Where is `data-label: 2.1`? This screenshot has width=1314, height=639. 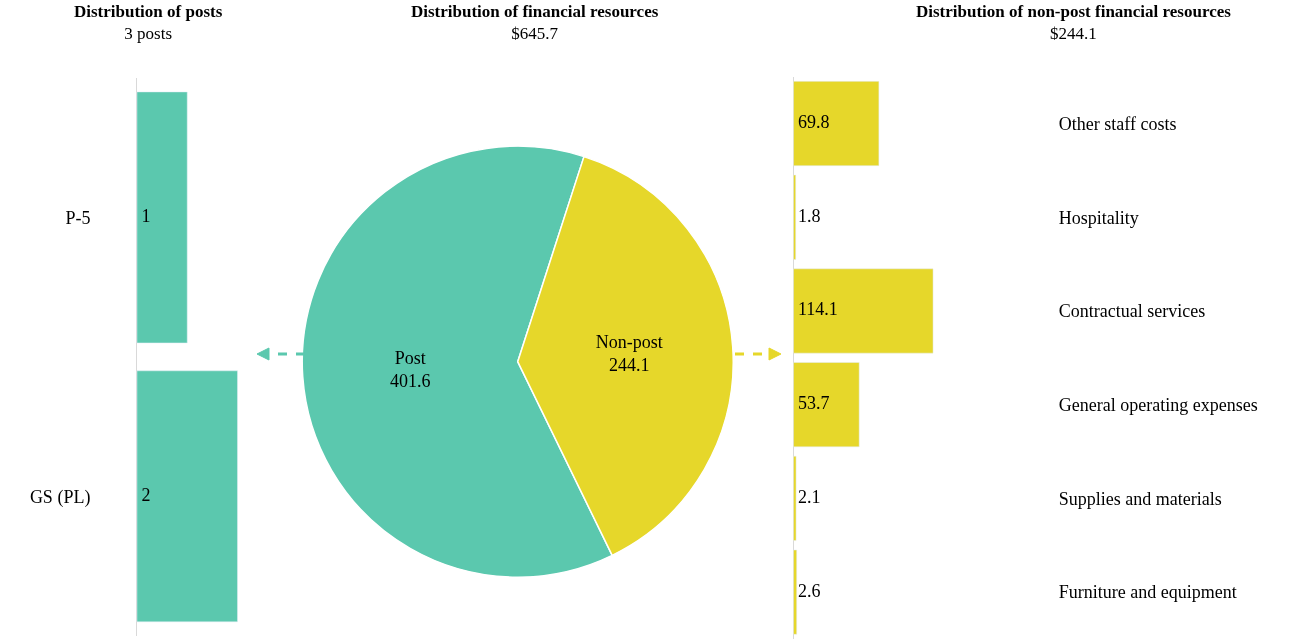
data-label: 2.1 is located at coordinates (807, 496).